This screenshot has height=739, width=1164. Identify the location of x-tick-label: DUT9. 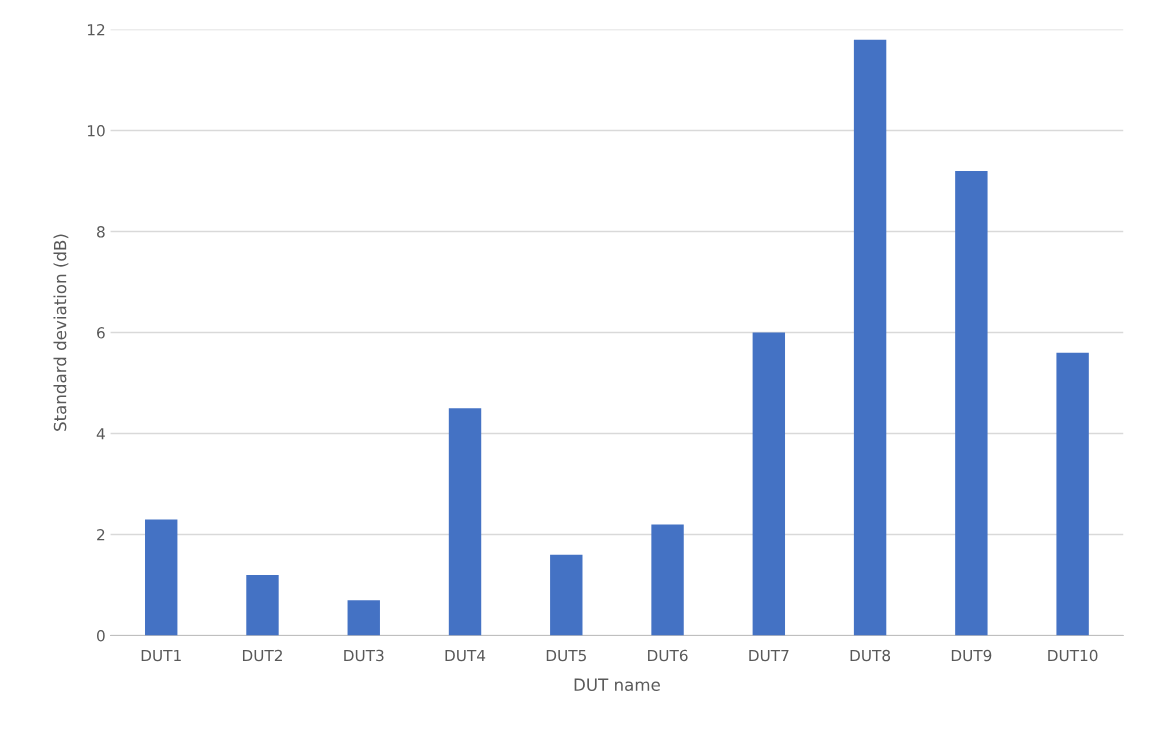
(971, 655).